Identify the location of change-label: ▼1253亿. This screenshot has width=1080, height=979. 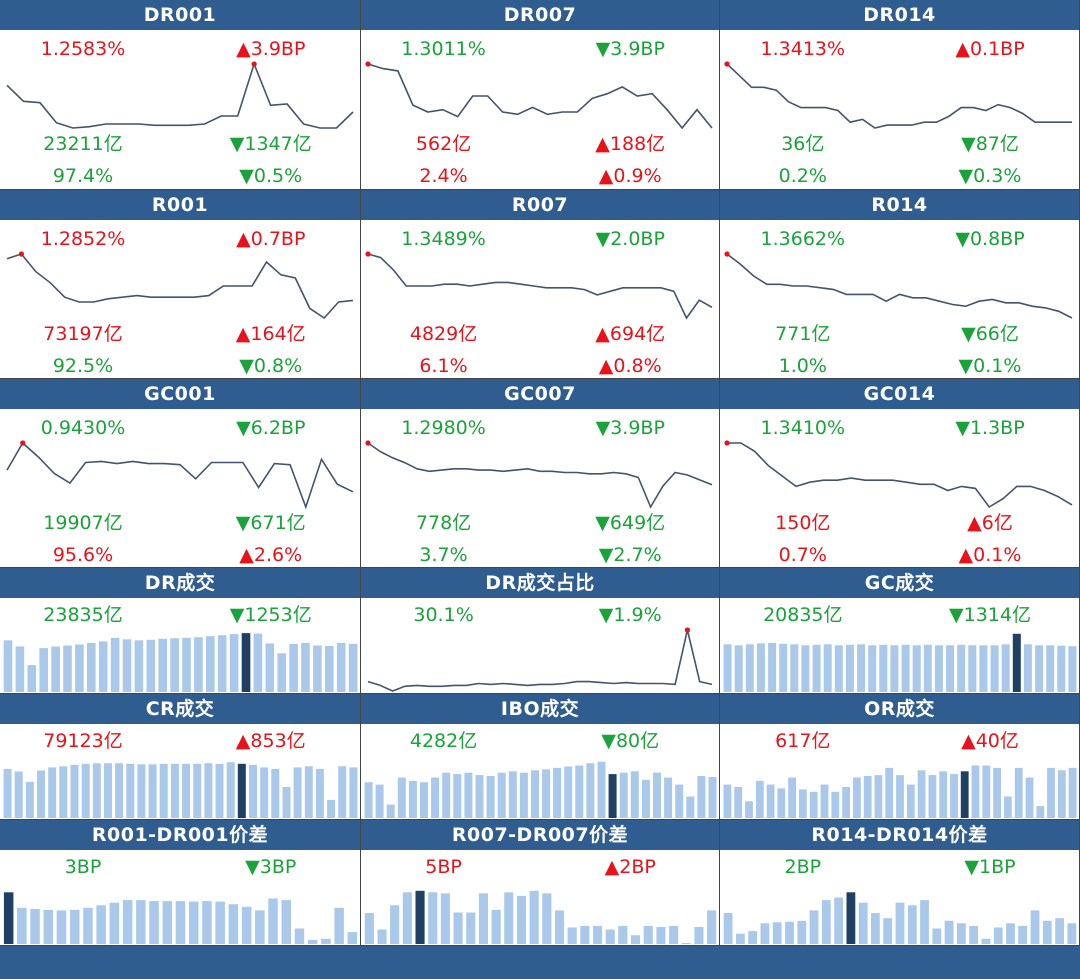
(270, 615).